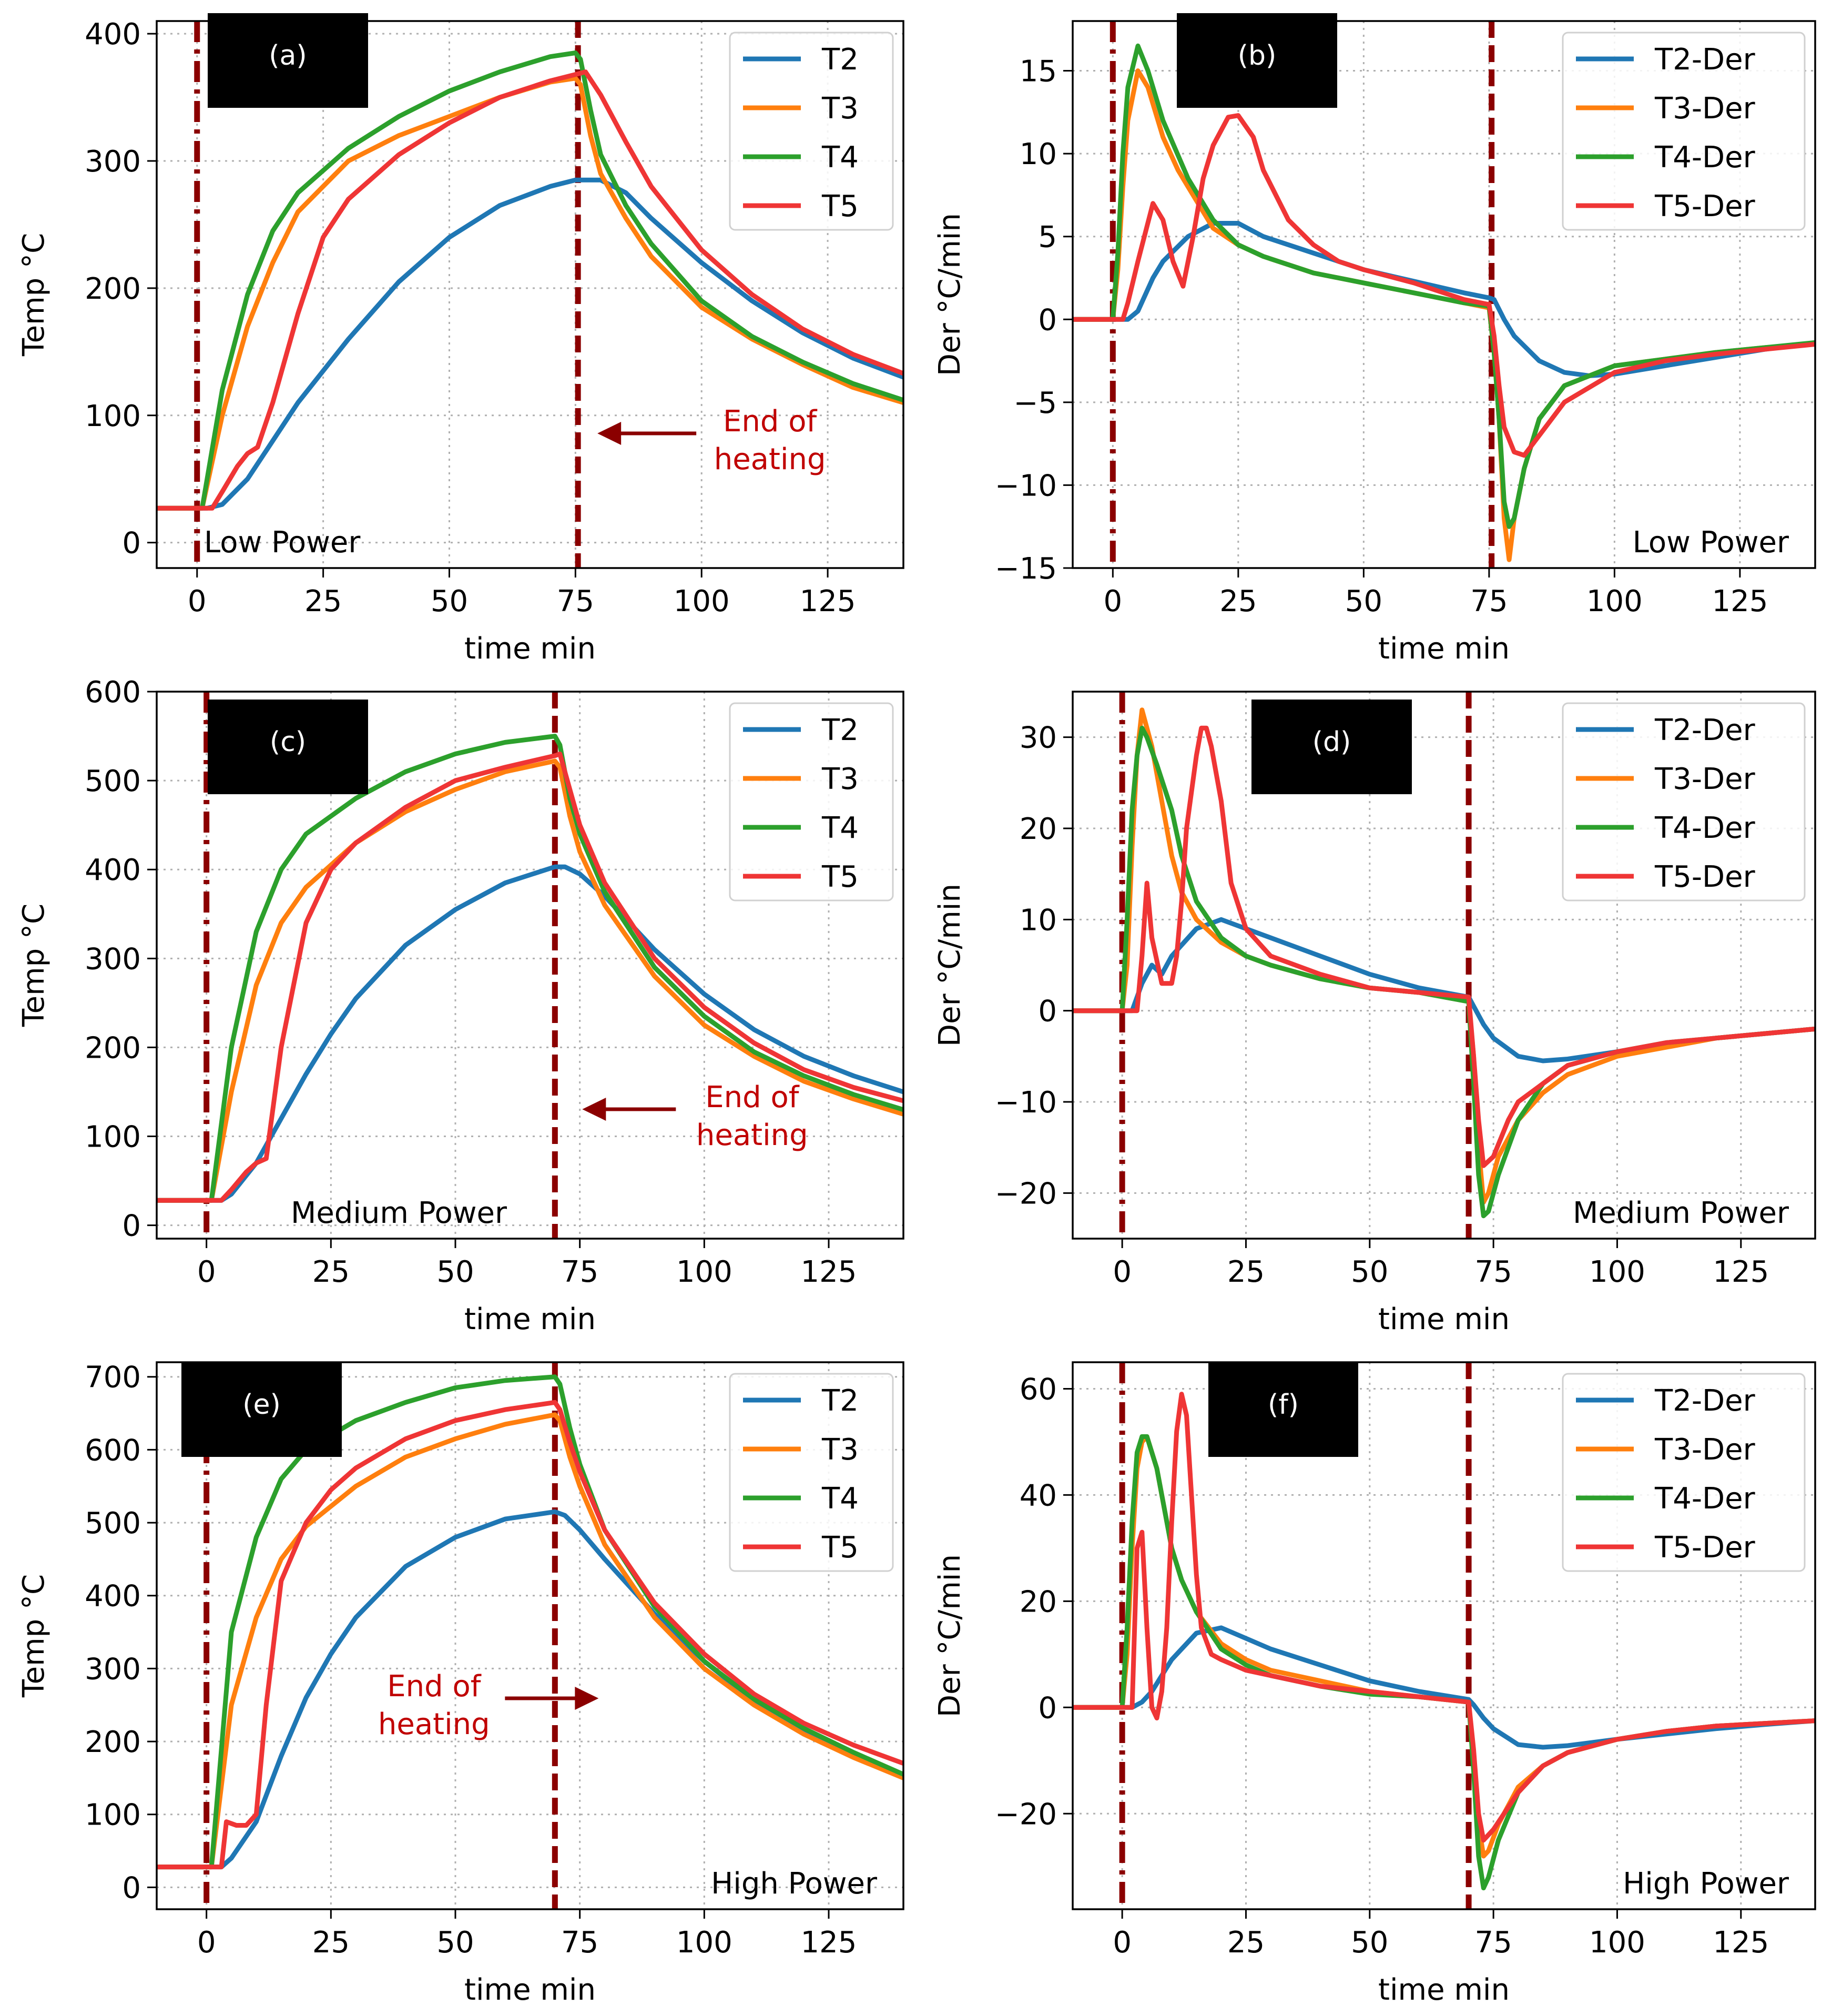 This screenshot has height=2016, width=1832. Describe the element at coordinates (1681, 1213) in the screenshot. I see `condition-label: Medium Power` at that location.